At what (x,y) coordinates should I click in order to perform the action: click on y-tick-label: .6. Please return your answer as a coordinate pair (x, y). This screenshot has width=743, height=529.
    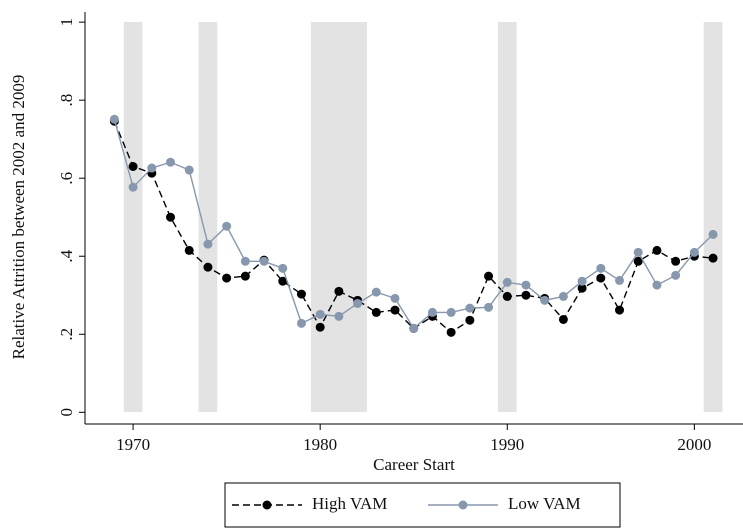
    Looking at the image, I should click on (66, 178).